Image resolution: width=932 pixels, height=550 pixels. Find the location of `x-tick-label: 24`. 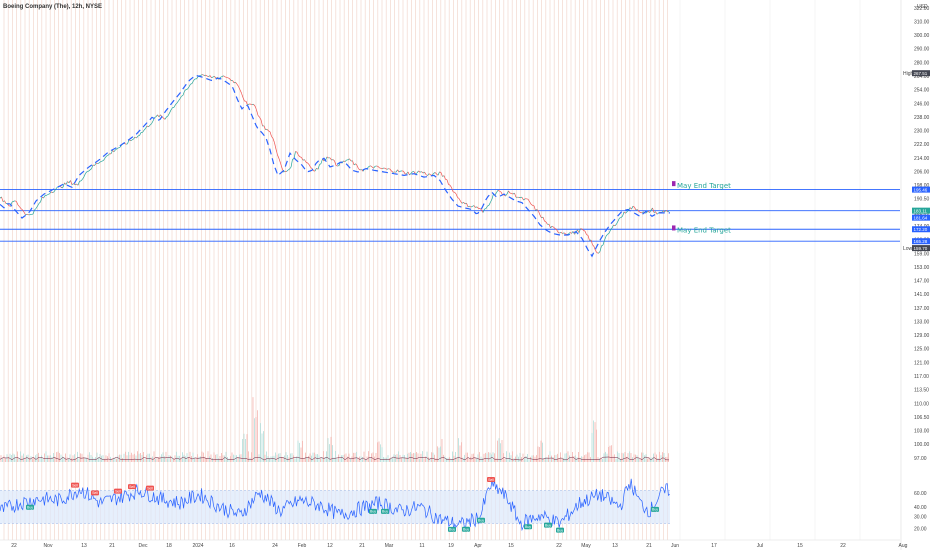

x-tick-label: 24 is located at coordinates (275, 546).